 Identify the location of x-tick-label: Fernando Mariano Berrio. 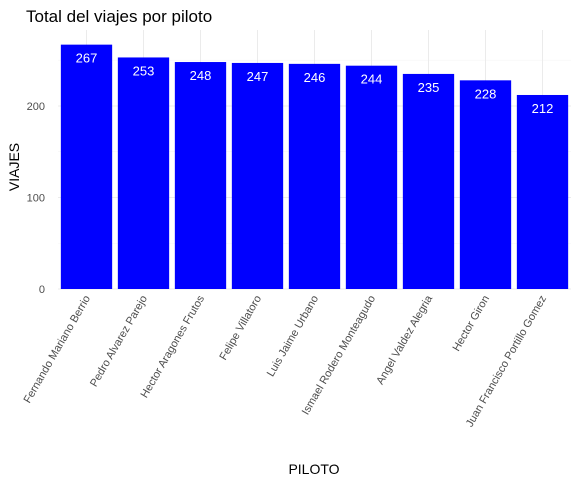
(58, 350).